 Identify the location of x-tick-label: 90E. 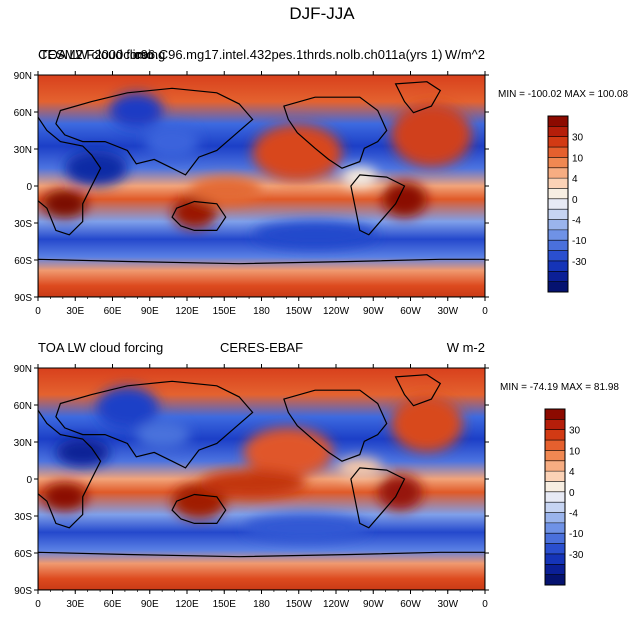
(150, 604).